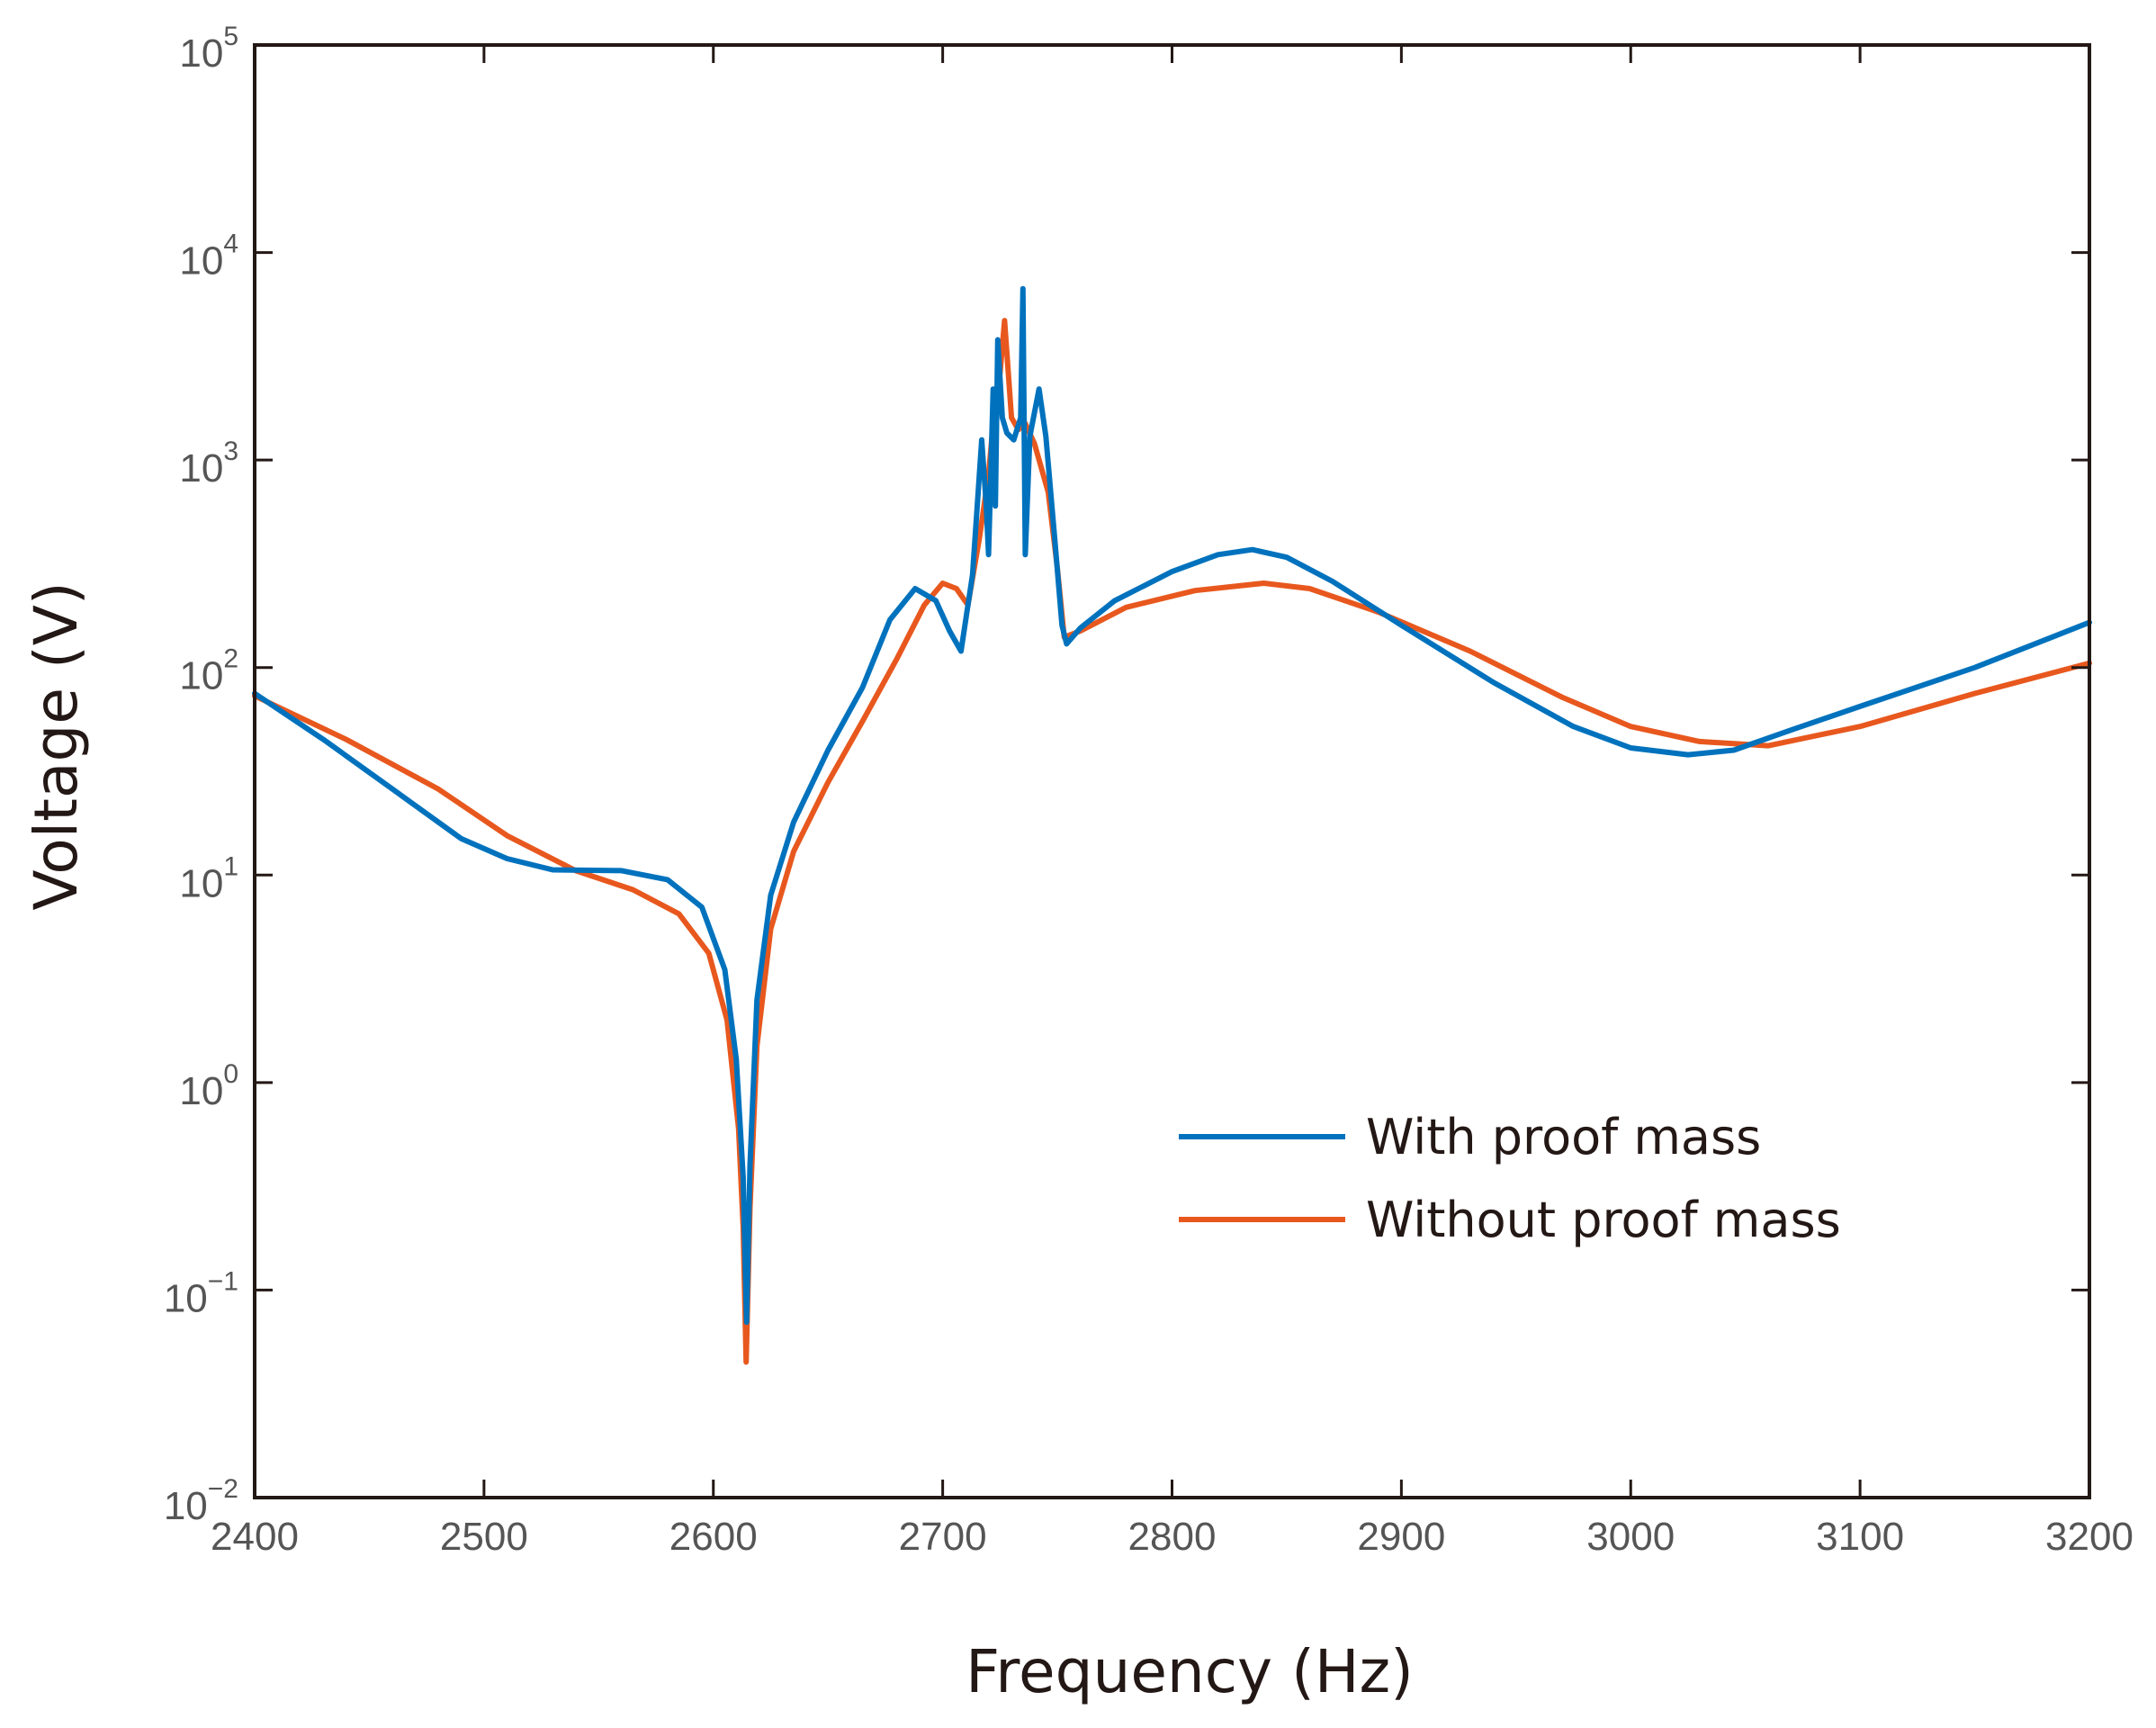  What do you see at coordinates (1401, 1537) in the screenshot?
I see `x-tick-label: 2900` at bounding box center [1401, 1537].